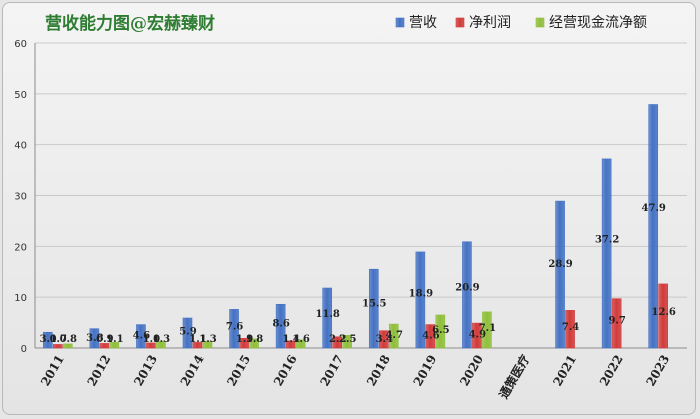  What do you see at coordinates (68, 339) in the screenshot?
I see `data-label: 0.8` at bounding box center [68, 339].